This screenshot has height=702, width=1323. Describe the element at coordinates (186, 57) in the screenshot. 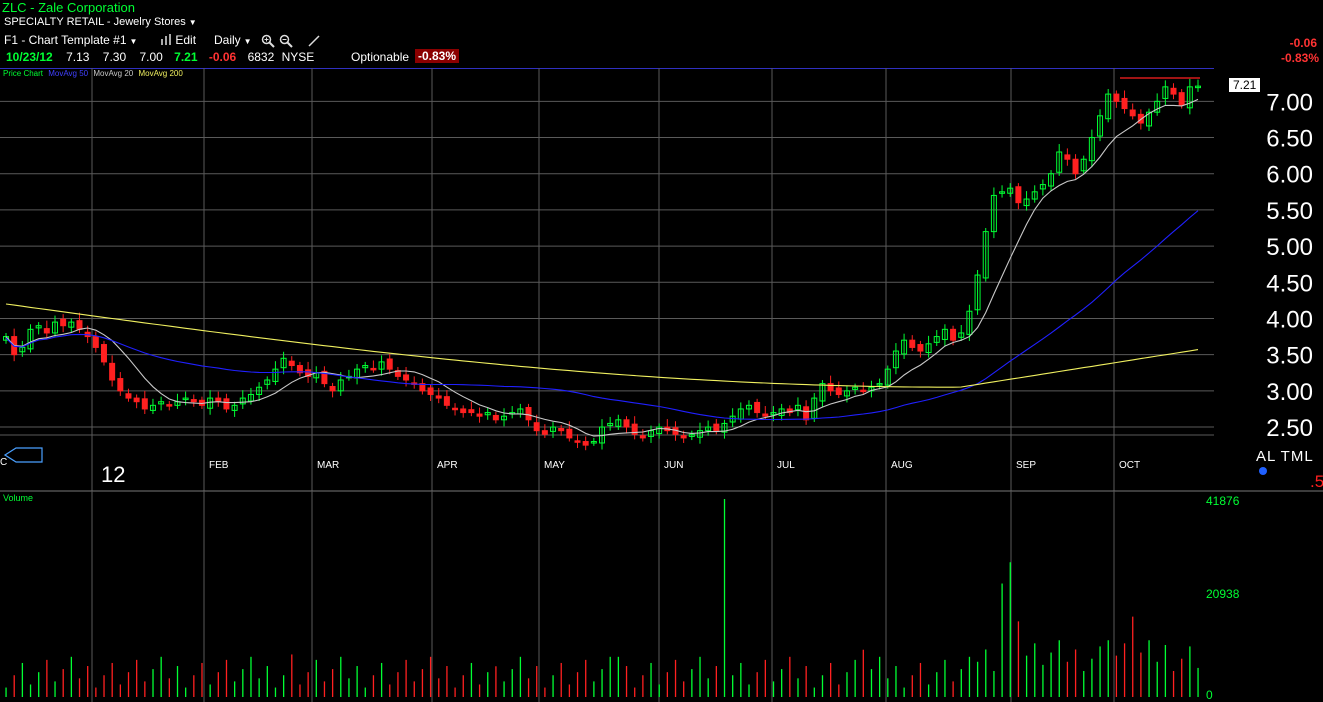

I see `quote-close: 7.21` at that location.